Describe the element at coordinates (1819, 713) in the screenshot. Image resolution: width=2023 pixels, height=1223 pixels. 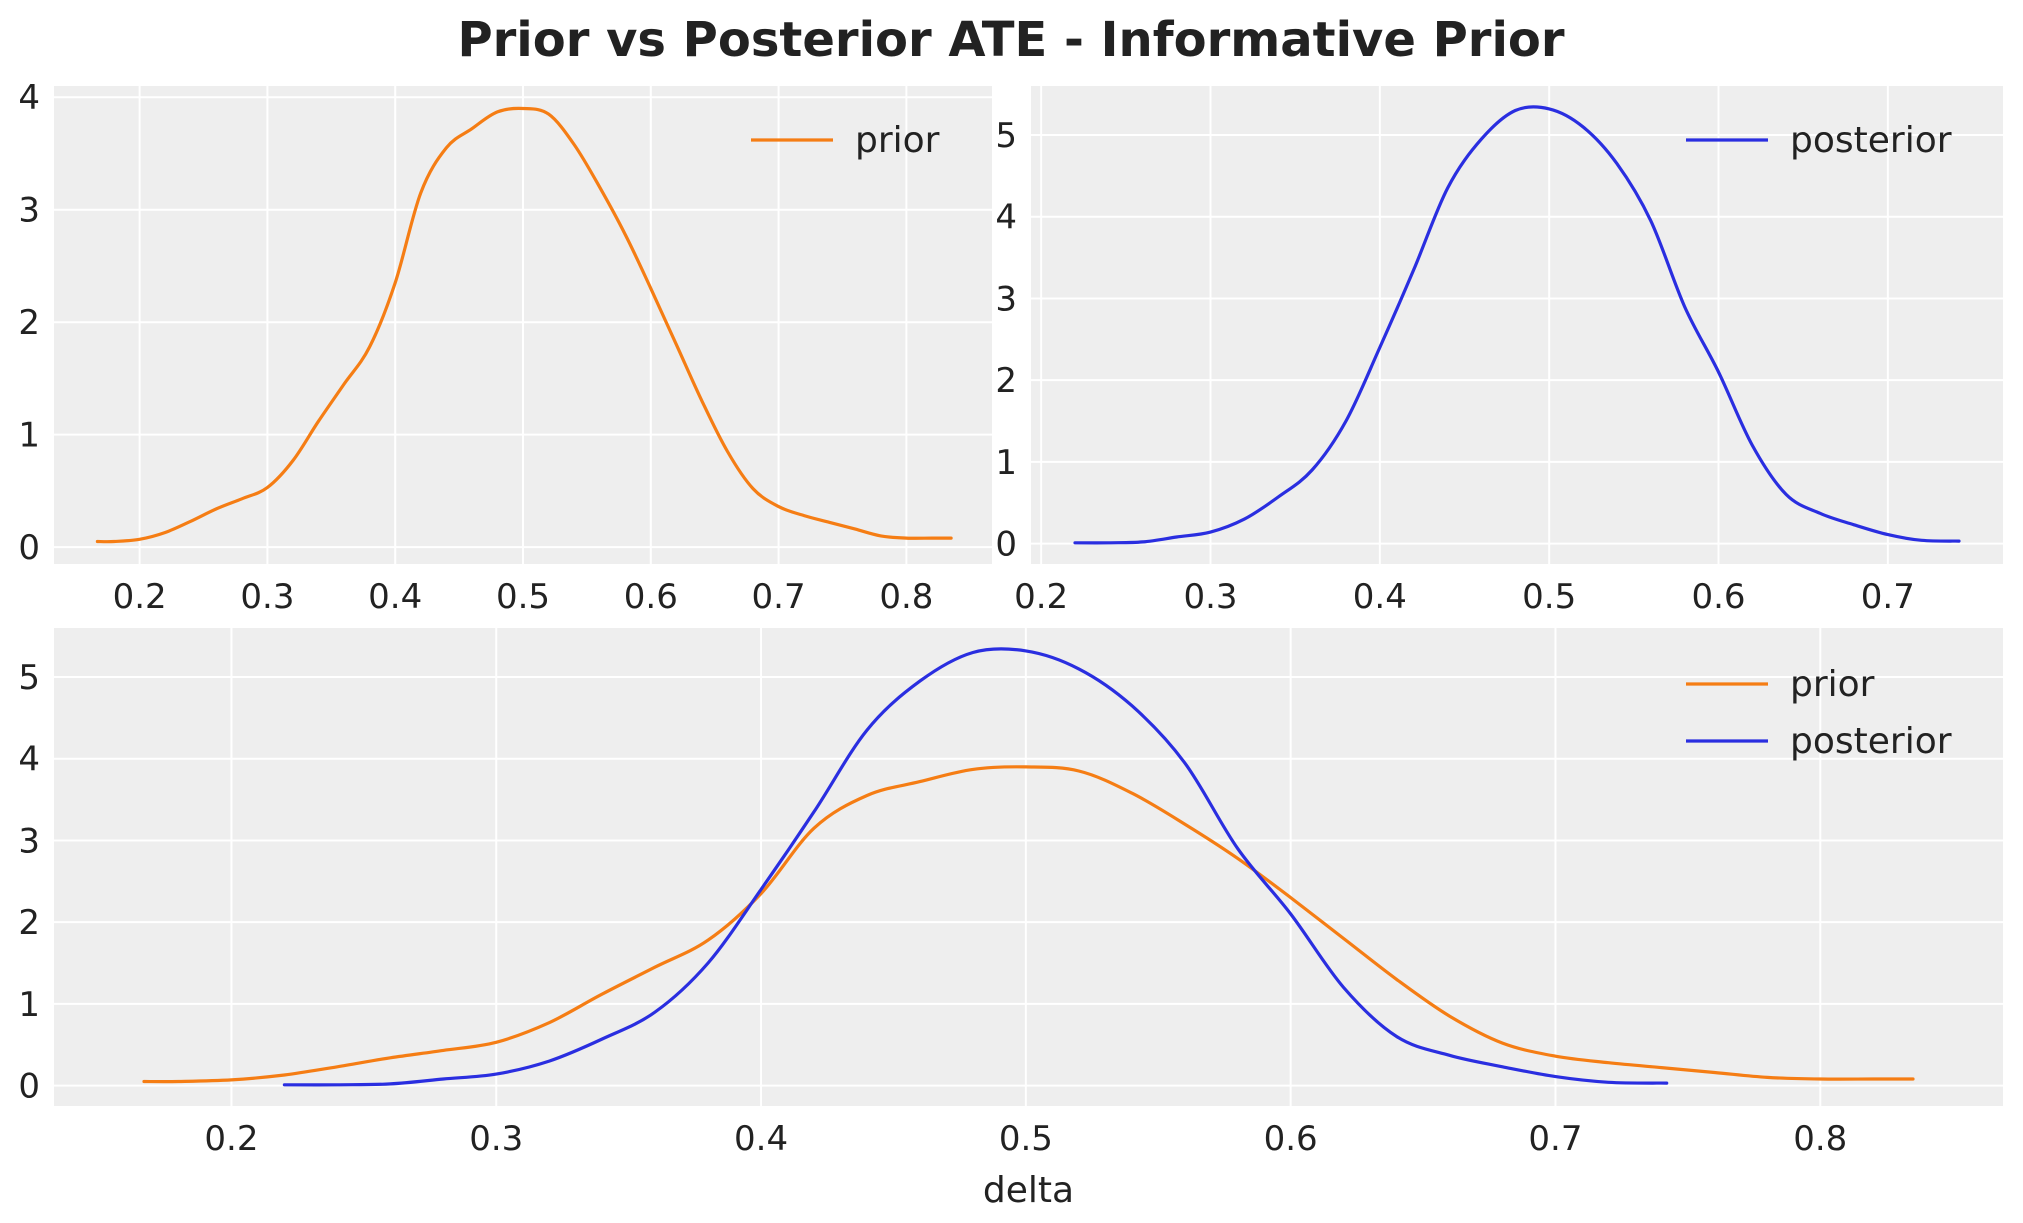
I see `legend: prior posterior` at that location.